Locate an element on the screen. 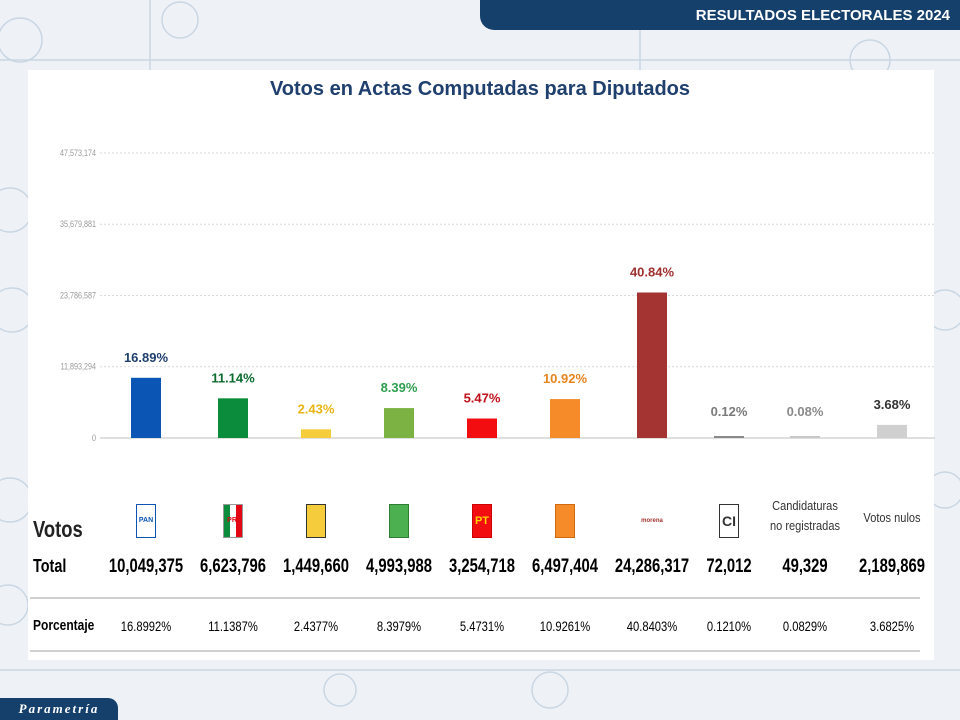  total-value: 3,254,718 is located at coordinates (482, 566).